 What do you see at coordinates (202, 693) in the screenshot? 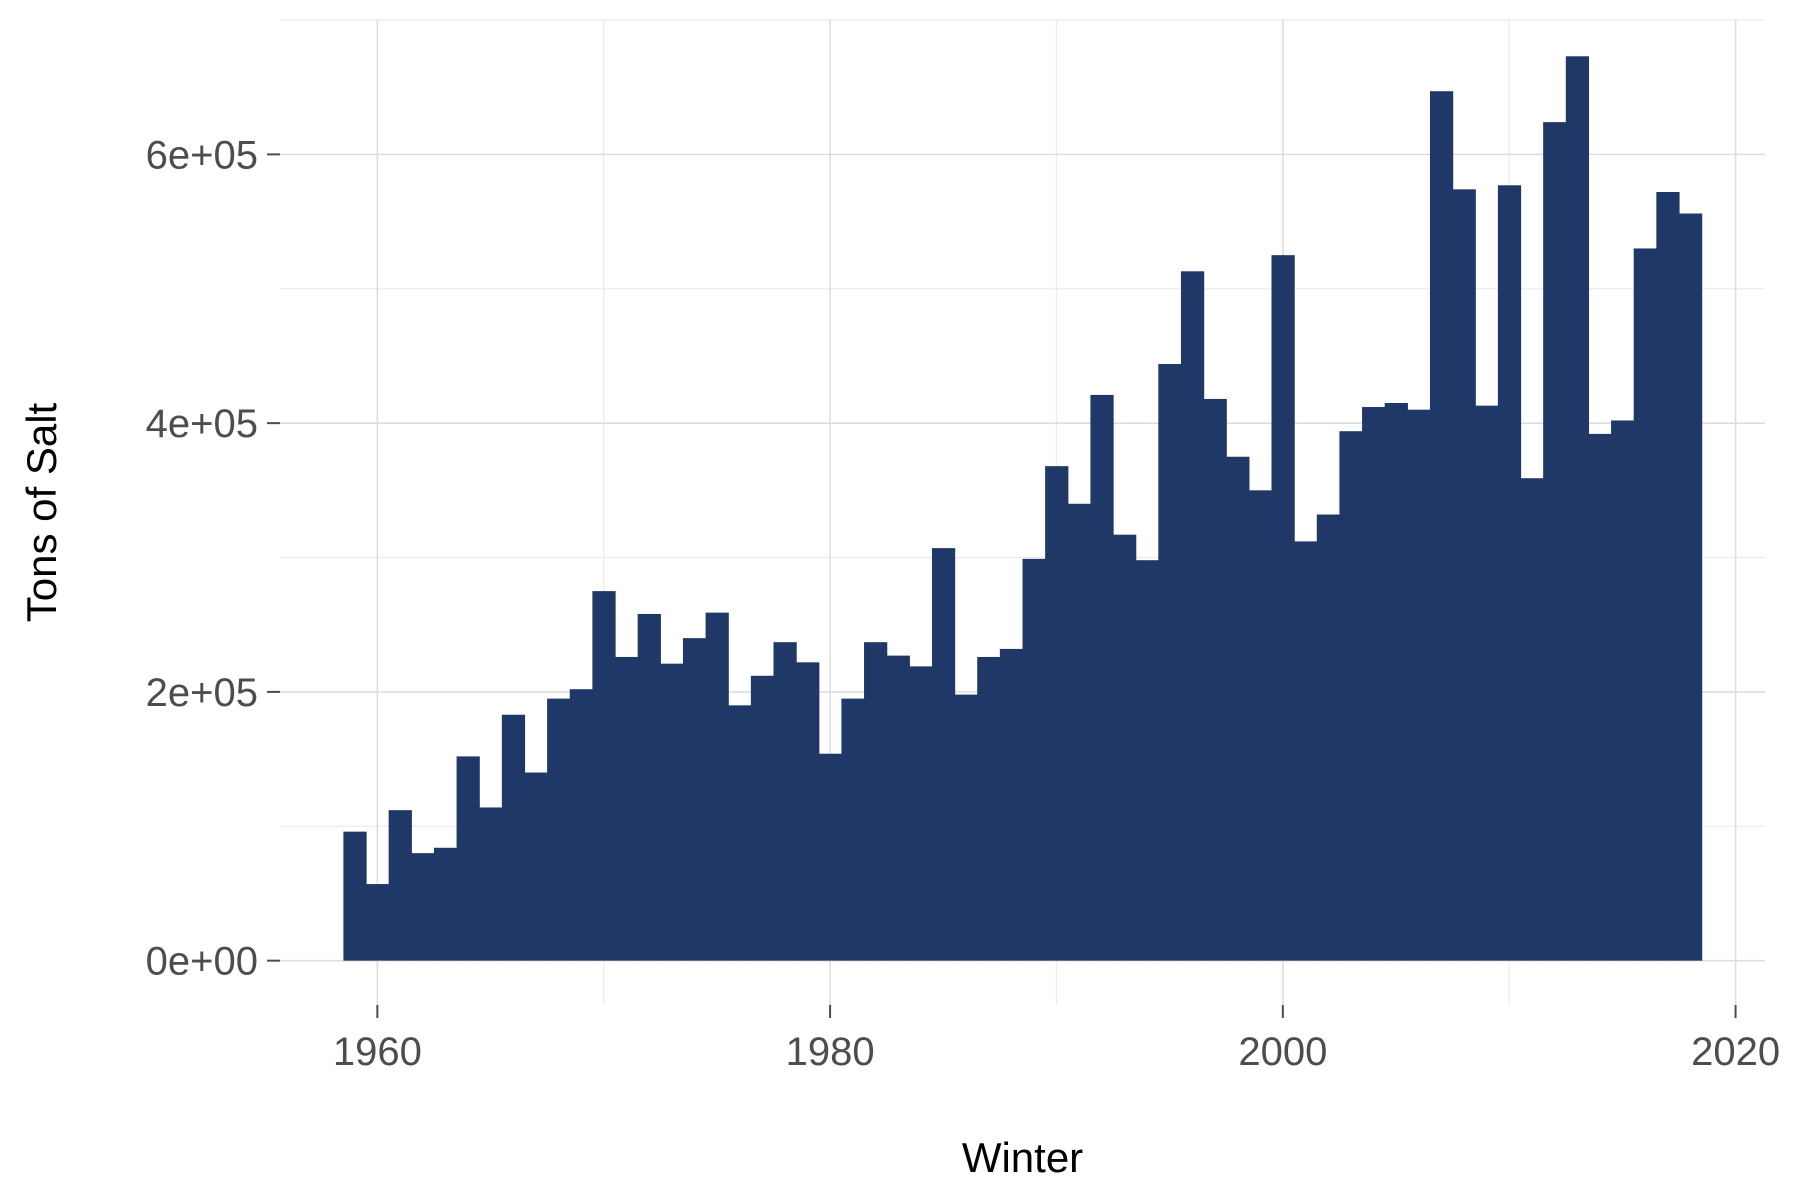
I see `y-tick-label: 2e+05` at bounding box center [202, 693].